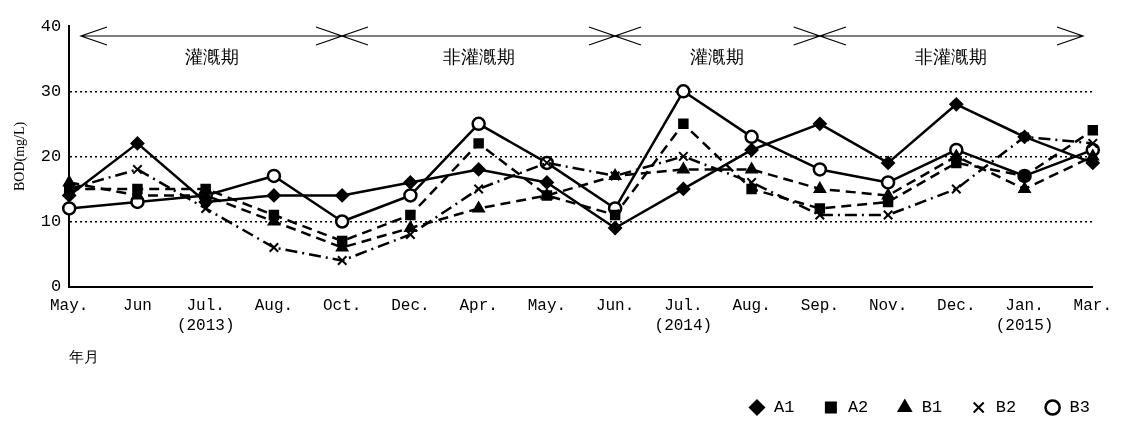 The height and width of the screenshot is (434, 1130). What do you see at coordinates (858, 407) in the screenshot?
I see `legend-label: A2` at bounding box center [858, 407].